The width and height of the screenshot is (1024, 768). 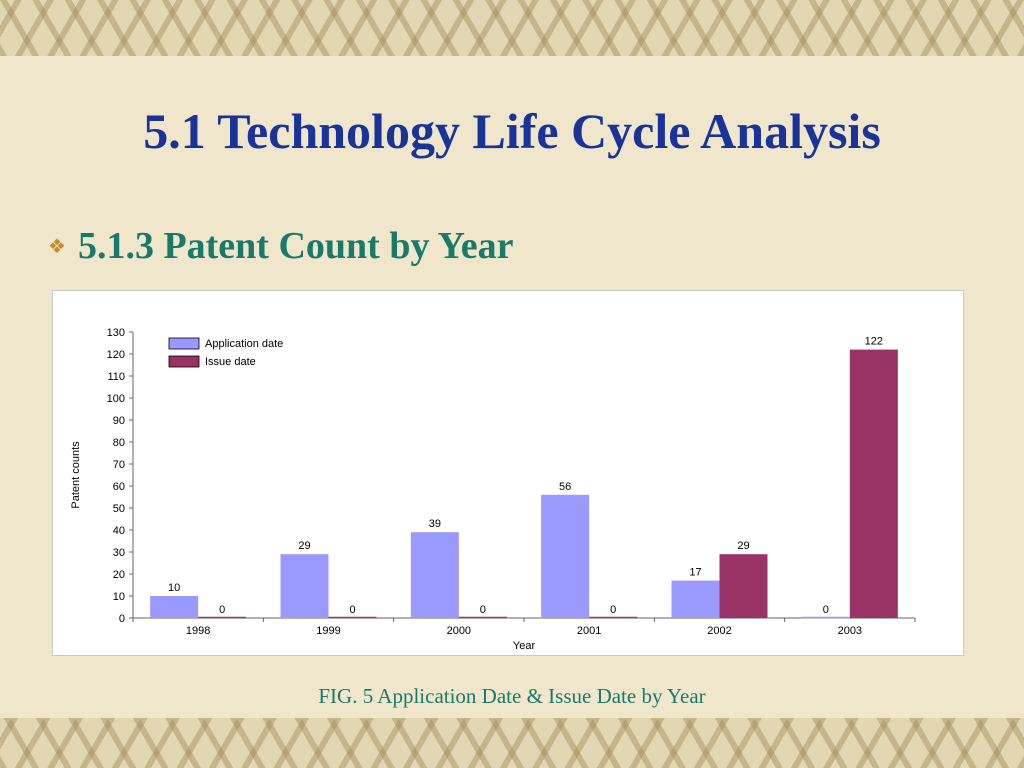 What do you see at coordinates (119, 465) in the screenshot?
I see `y-tick-label: 70` at bounding box center [119, 465].